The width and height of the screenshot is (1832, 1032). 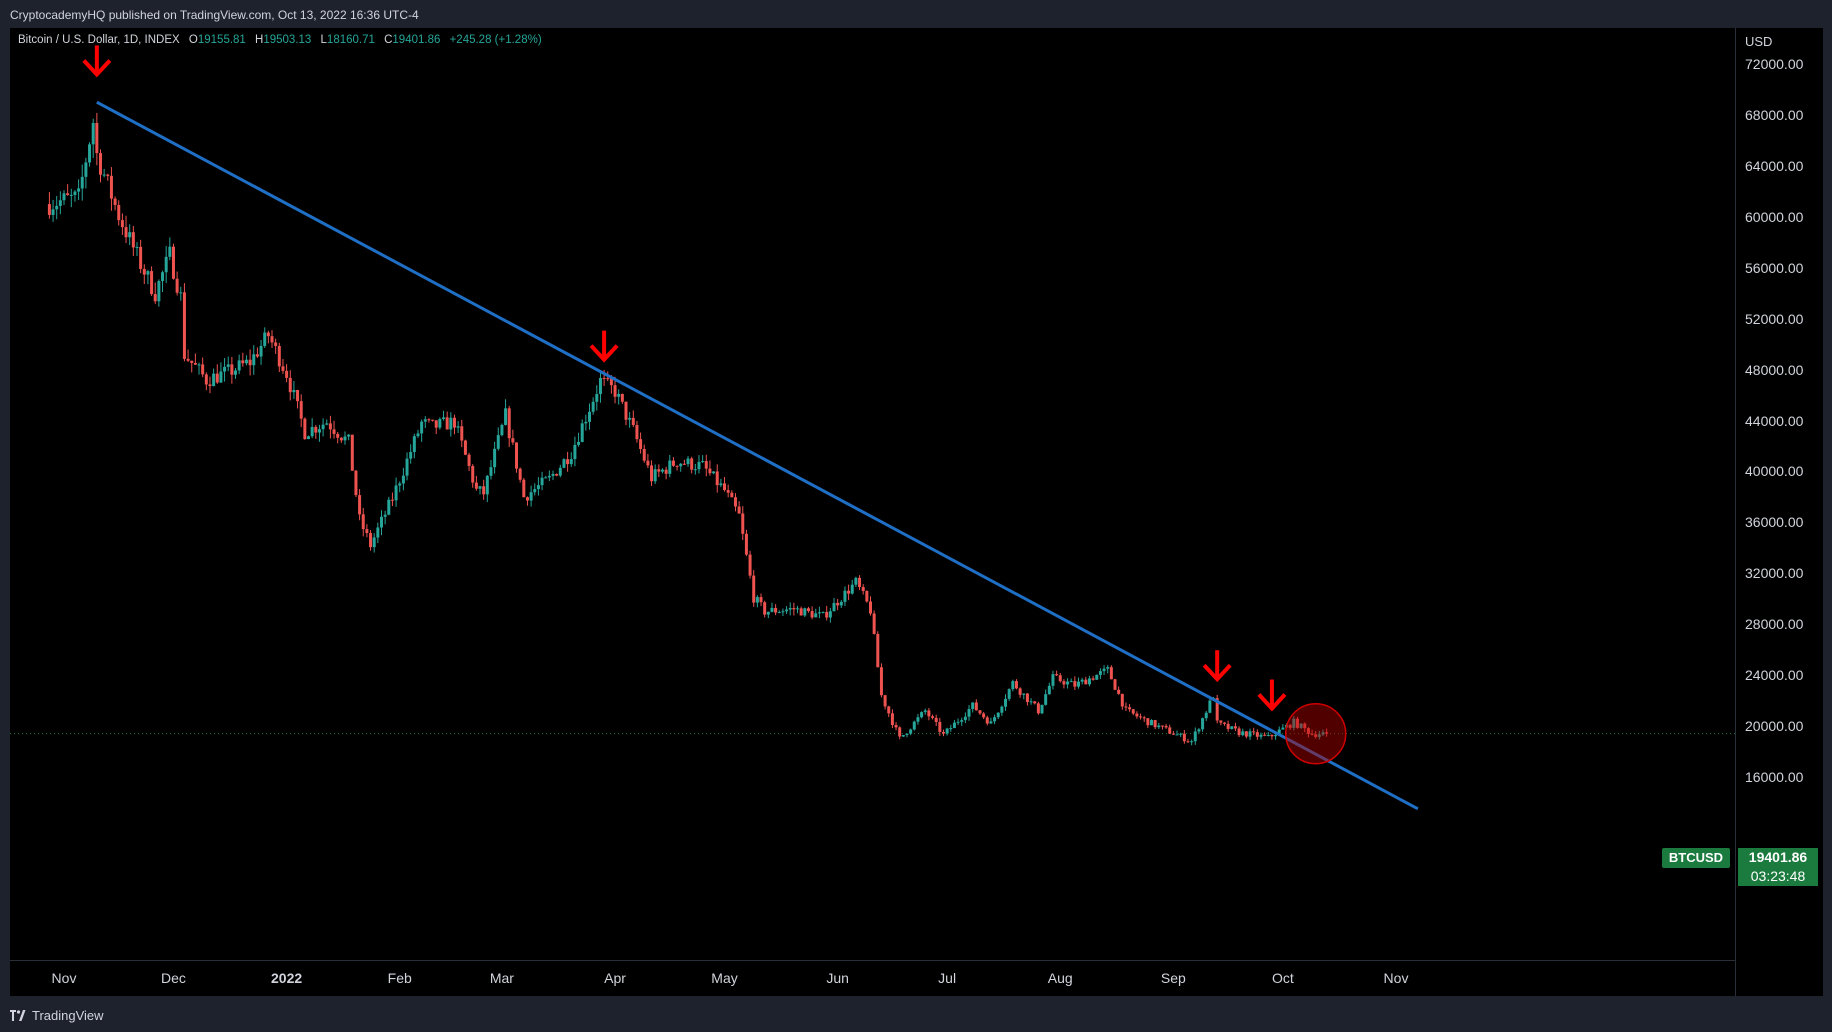 What do you see at coordinates (495, 40) in the screenshot?
I see `change-value: +245.28 (+1.28%)` at bounding box center [495, 40].